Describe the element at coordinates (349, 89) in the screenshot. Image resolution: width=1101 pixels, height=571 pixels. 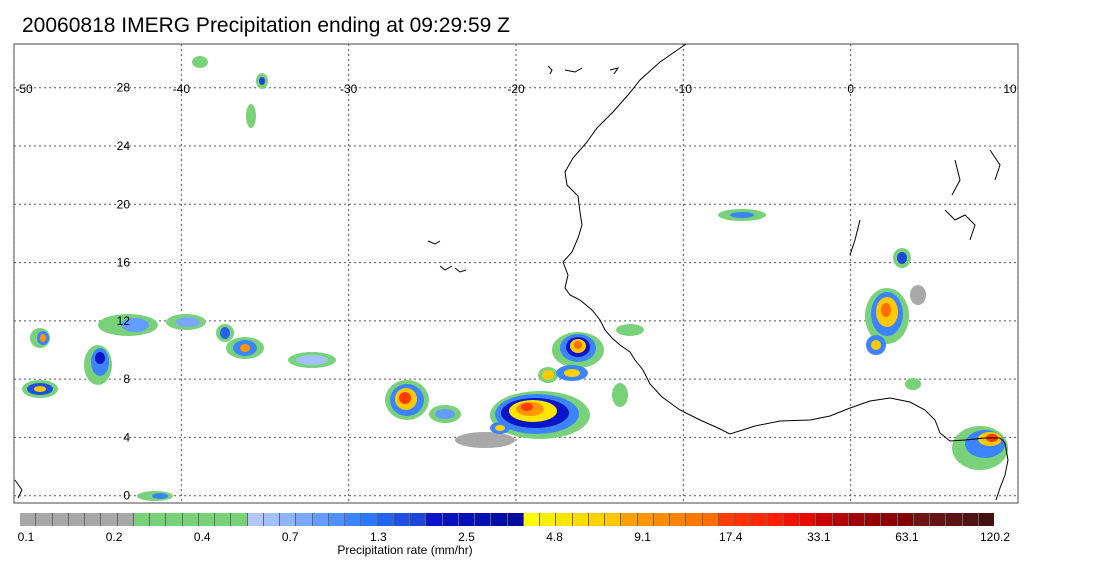
I see `longitude-tick-label: -30` at that location.